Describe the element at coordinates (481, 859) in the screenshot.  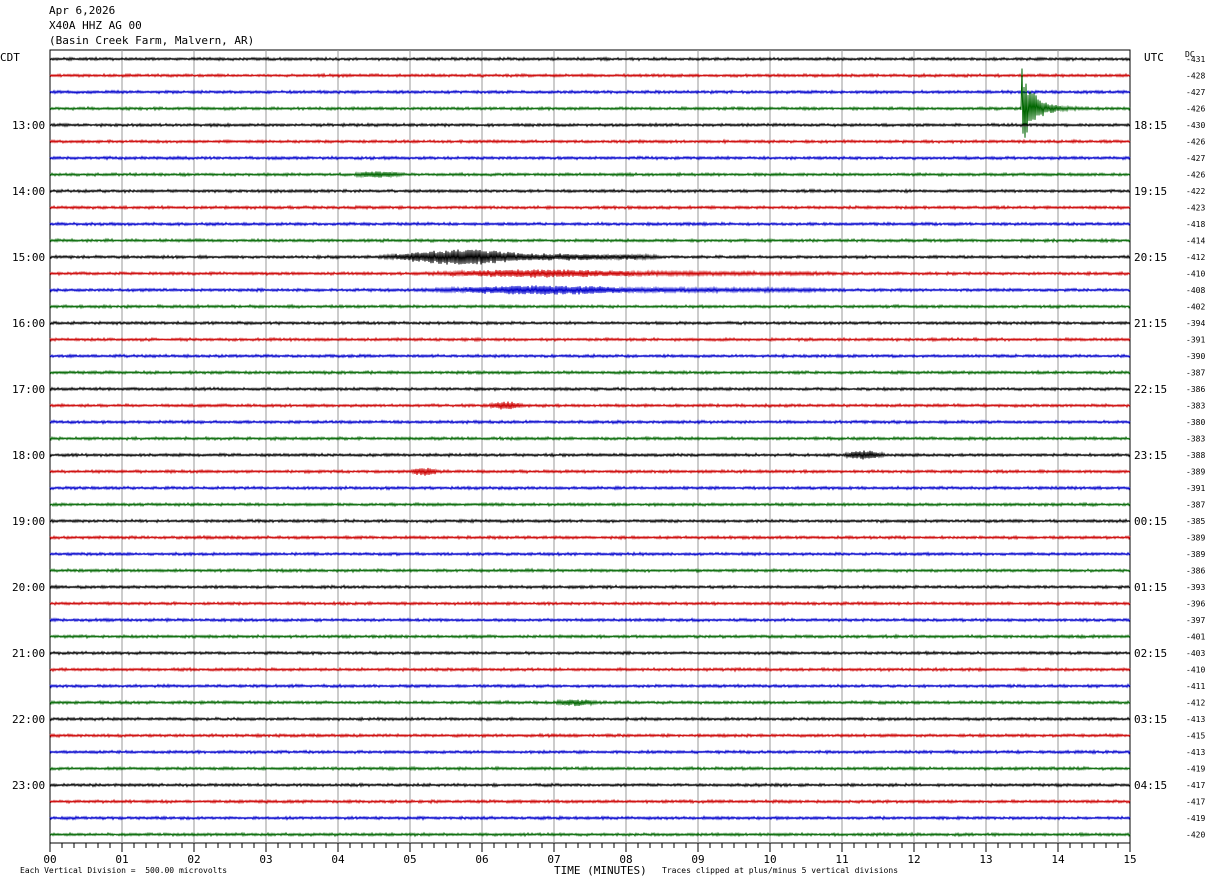
I see `x-tick-label: 06` at that location.